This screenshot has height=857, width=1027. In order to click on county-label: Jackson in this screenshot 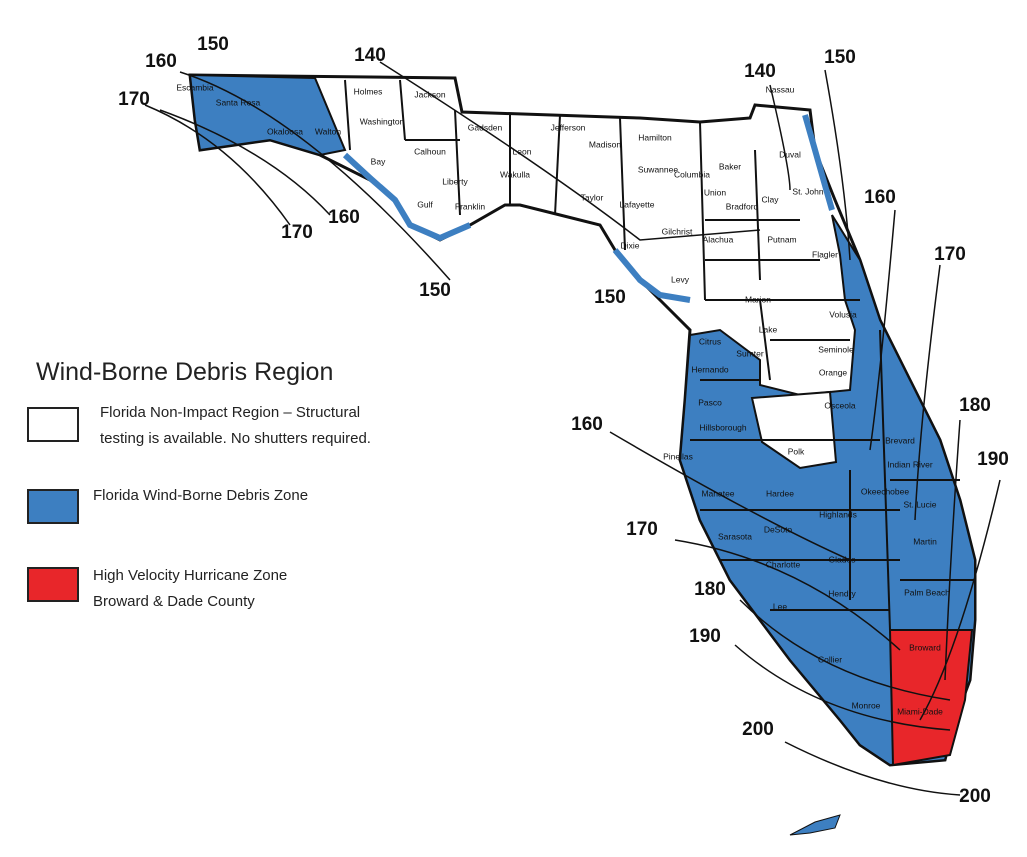, I will do `click(429, 94)`.